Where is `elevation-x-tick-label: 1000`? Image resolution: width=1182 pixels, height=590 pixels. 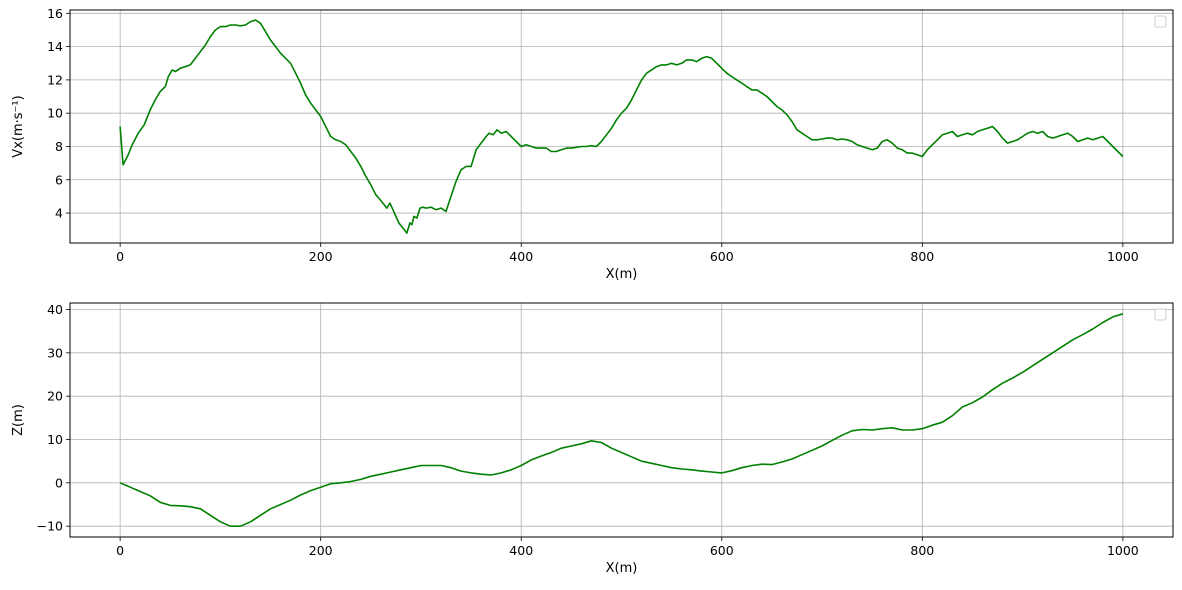 elevation-x-tick-label: 1000 is located at coordinates (1123, 550).